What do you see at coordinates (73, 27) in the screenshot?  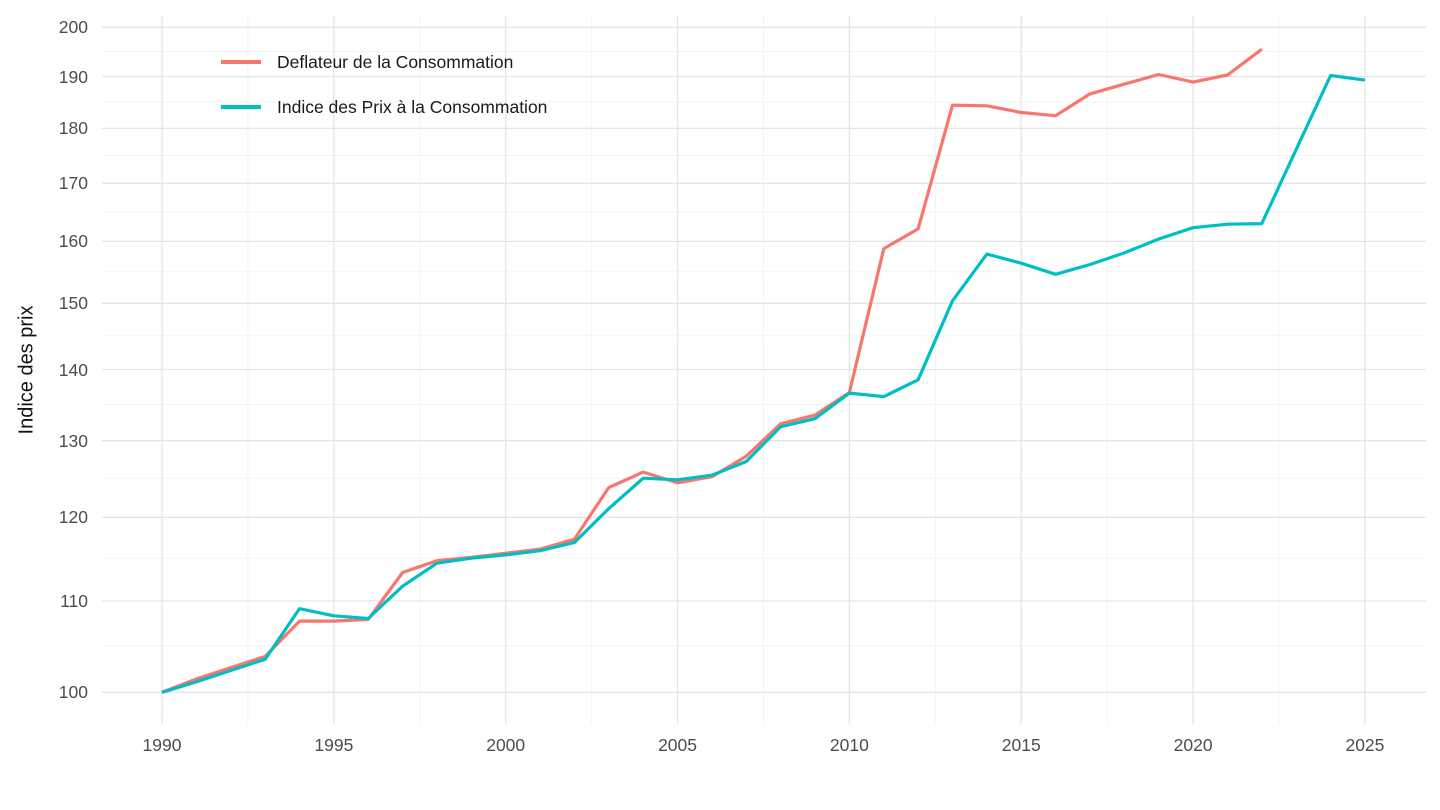 I see `y-tick-label-200: 200` at bounding box center [73, 27].